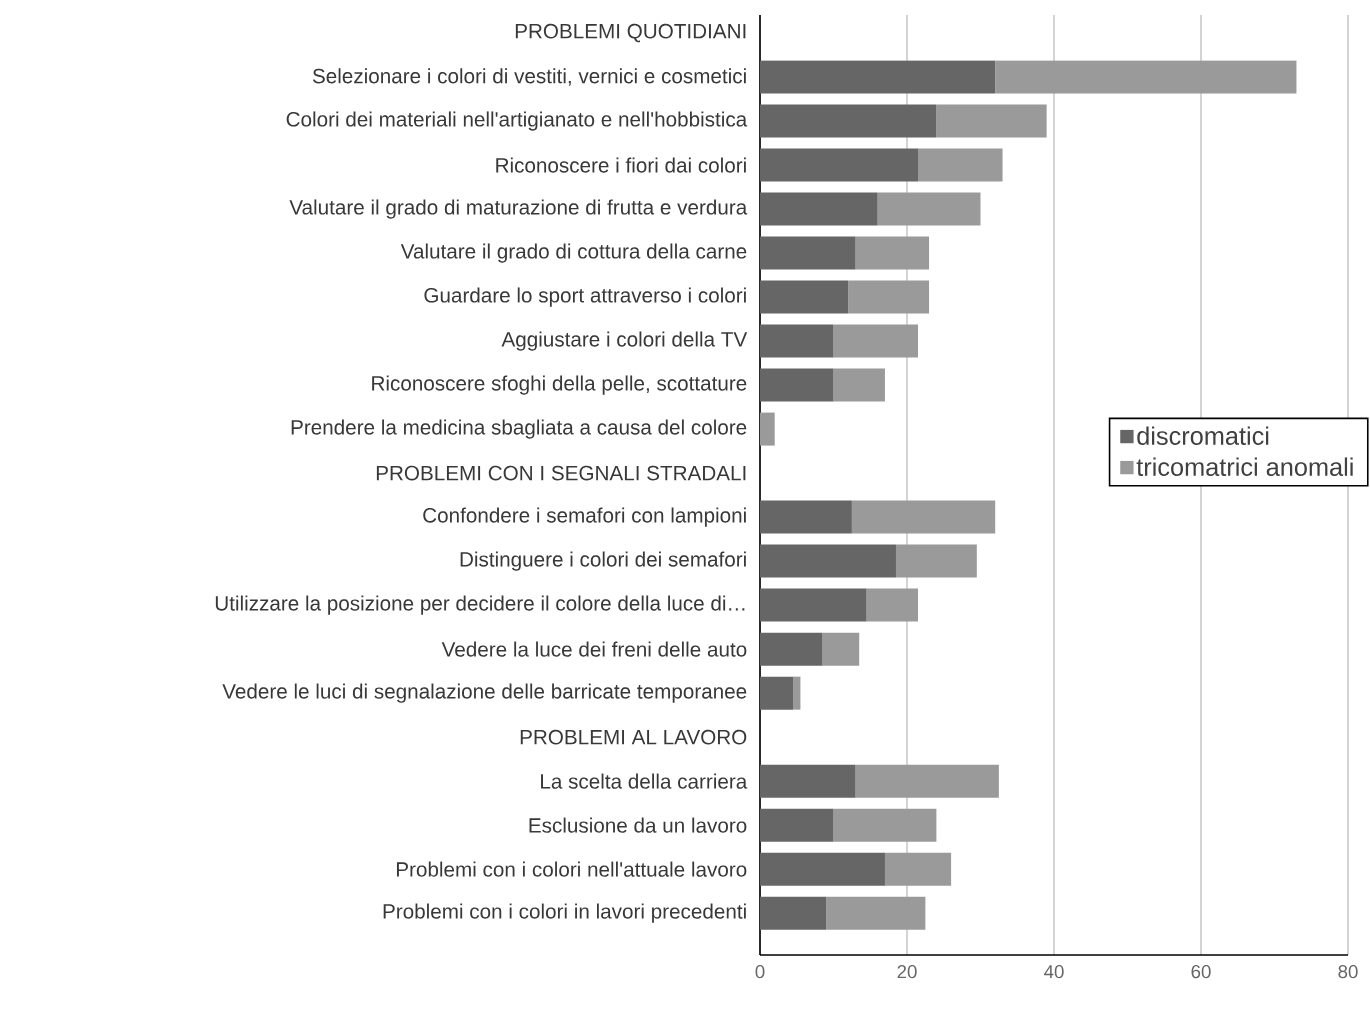 The width and height of the screenshot is (1370, 1009). I want to click on y-tick-label: Guardare lo sport attraverso i colori, so click(585, 297).